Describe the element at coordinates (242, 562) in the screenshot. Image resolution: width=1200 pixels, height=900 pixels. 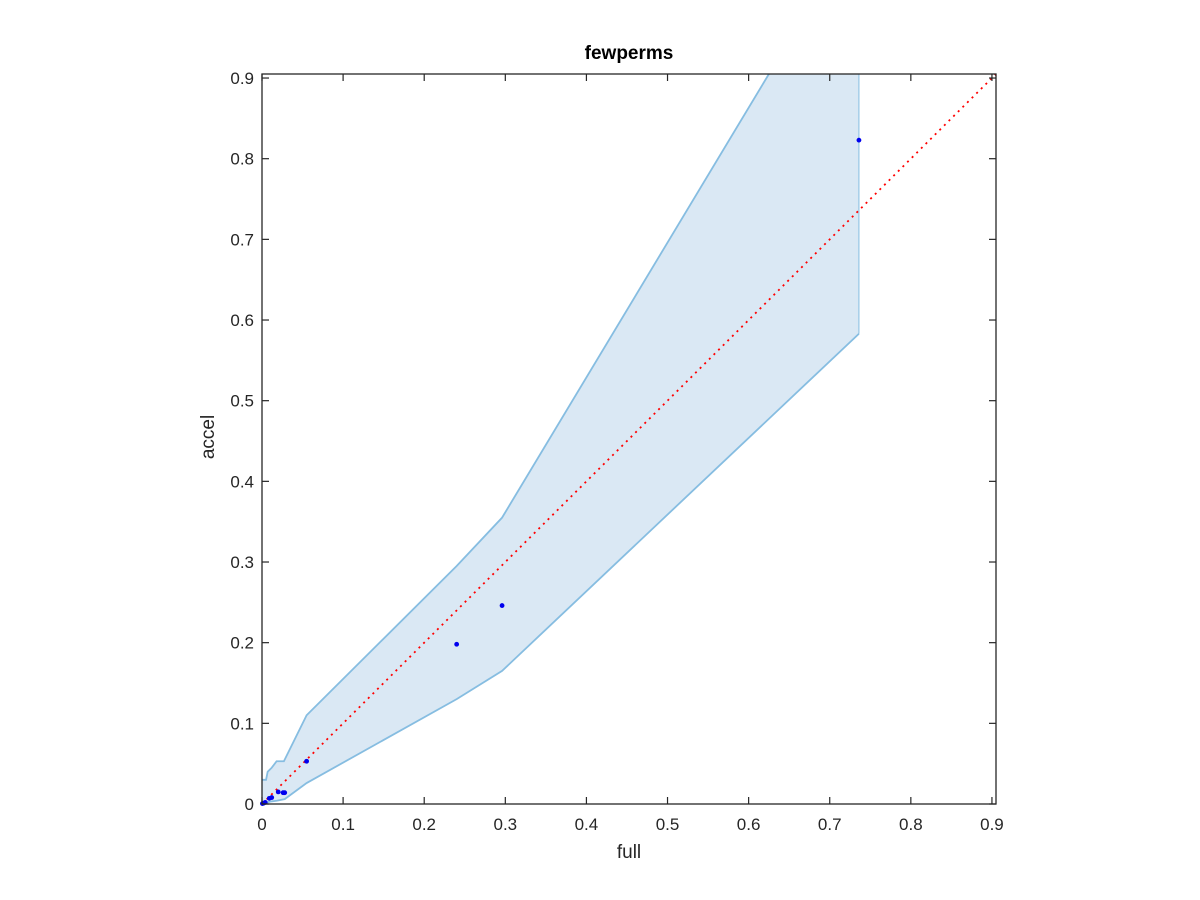
I see `y-tick-label: 0.3` at that location.